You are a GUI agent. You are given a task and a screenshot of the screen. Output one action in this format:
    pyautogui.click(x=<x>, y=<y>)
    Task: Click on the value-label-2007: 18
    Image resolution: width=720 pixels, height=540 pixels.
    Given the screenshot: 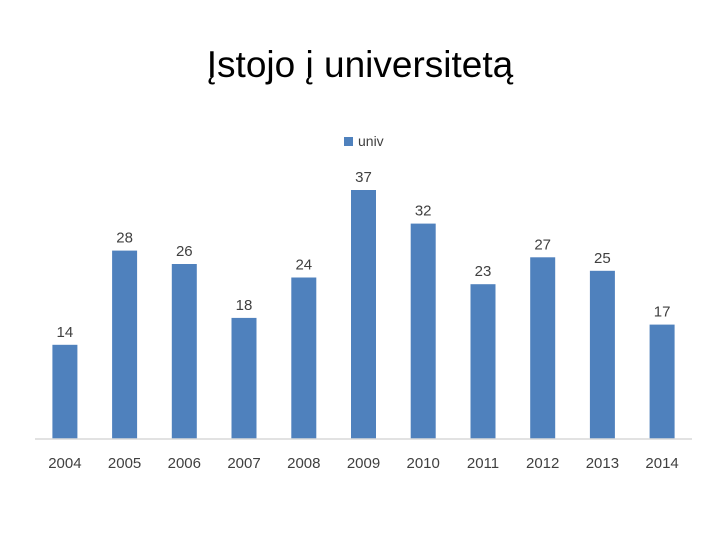 What is the action you would take?
    pyautogui.click(x=244, y=305)
    